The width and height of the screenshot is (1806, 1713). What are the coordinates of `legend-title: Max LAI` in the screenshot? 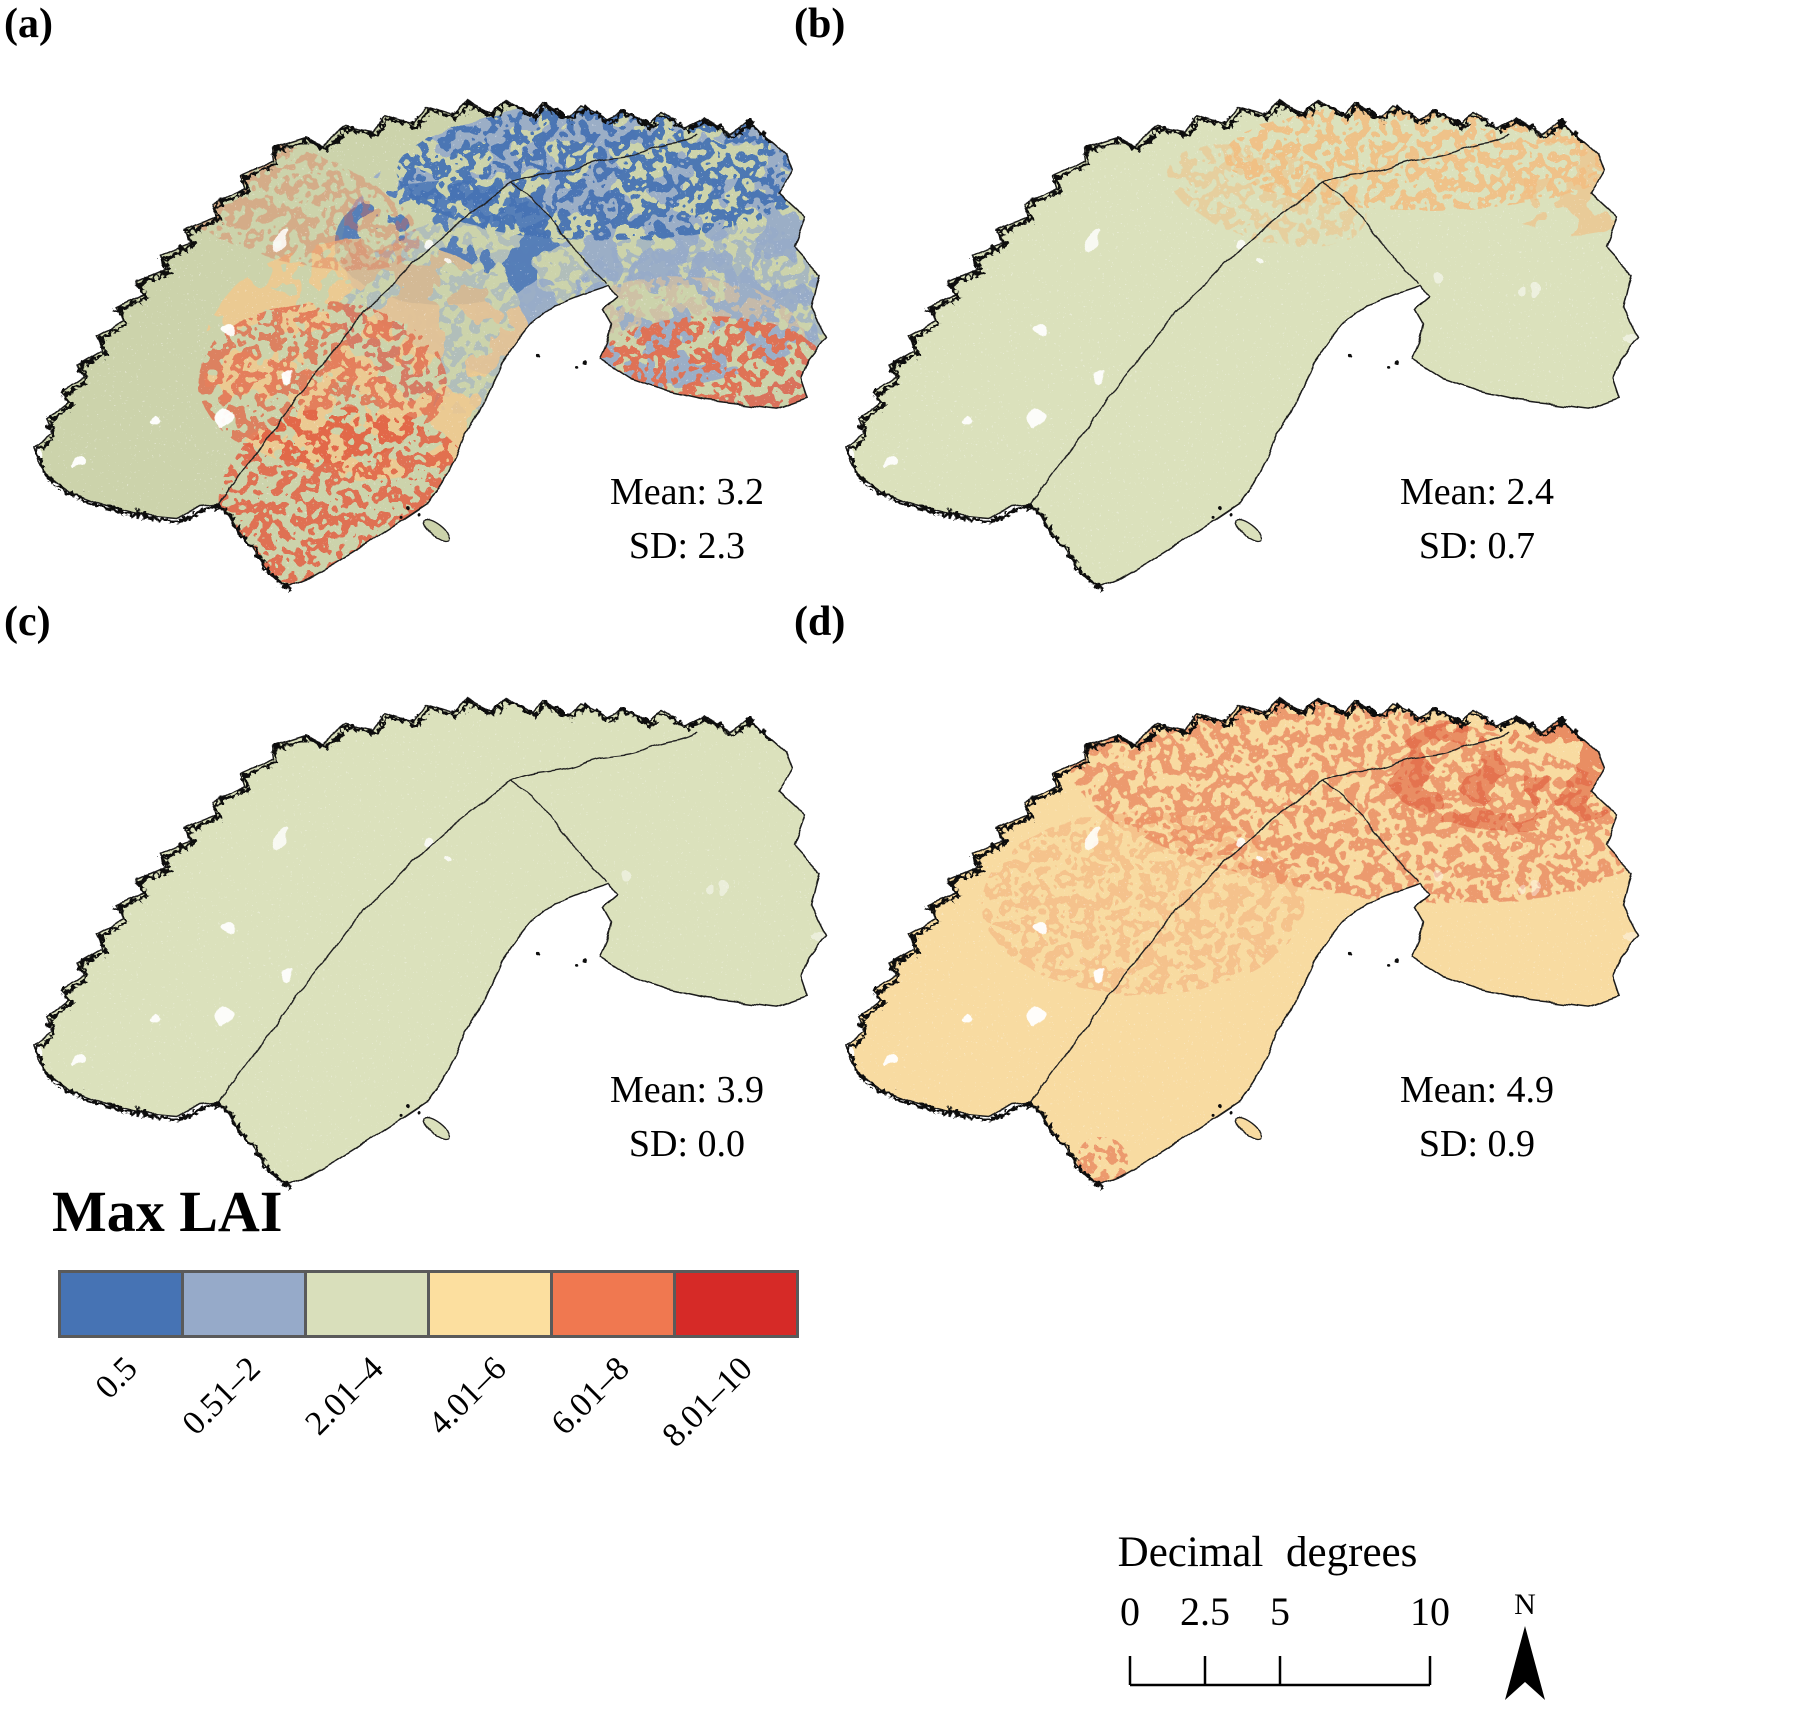 It's located at (167, 1211).